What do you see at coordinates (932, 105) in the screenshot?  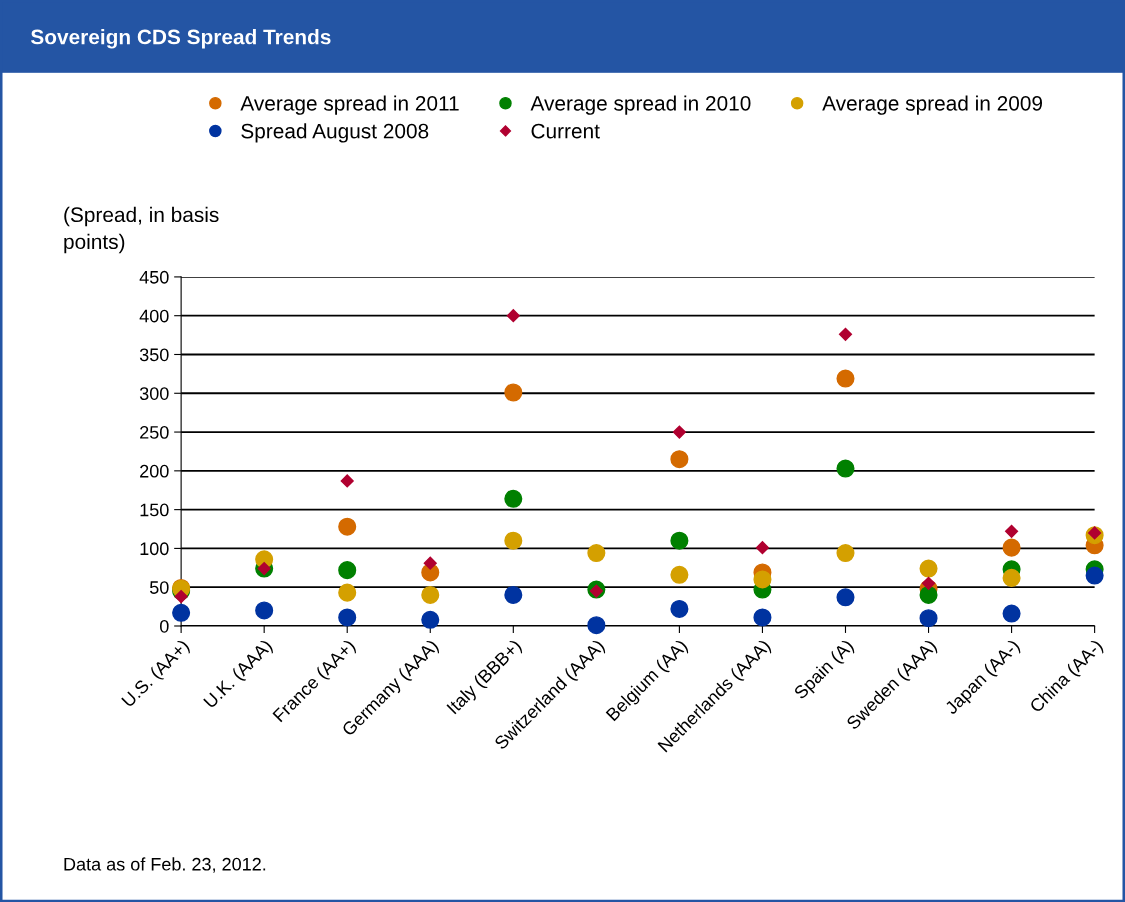 I see `legend-label: Average spread in 2009` at bounding box center [932, 105].